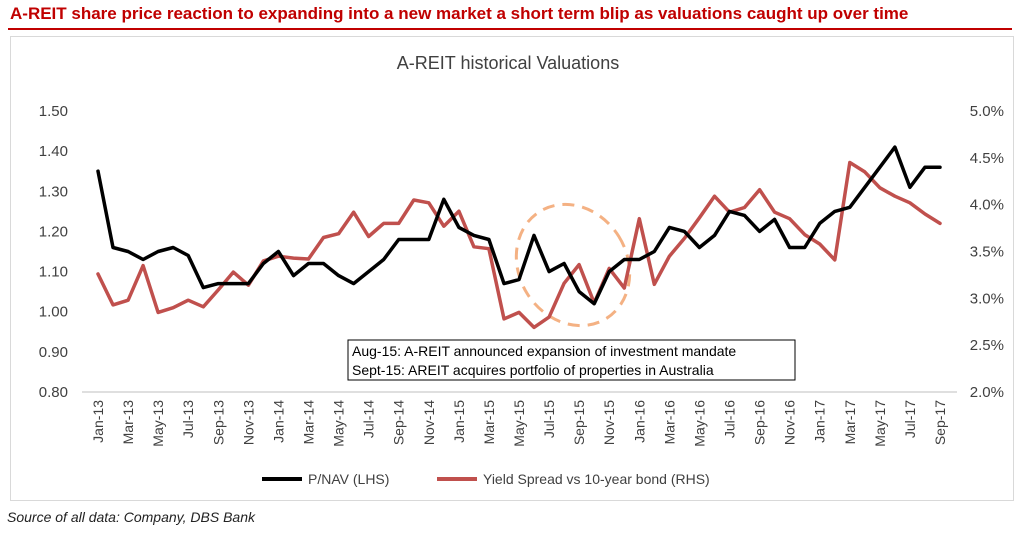 The height and width of the screenshot is (535, 1020). Describe the element at coordinates (508, 63) in the screenshot. I see `chart-title: A-REIT historical Valuations` at that location.